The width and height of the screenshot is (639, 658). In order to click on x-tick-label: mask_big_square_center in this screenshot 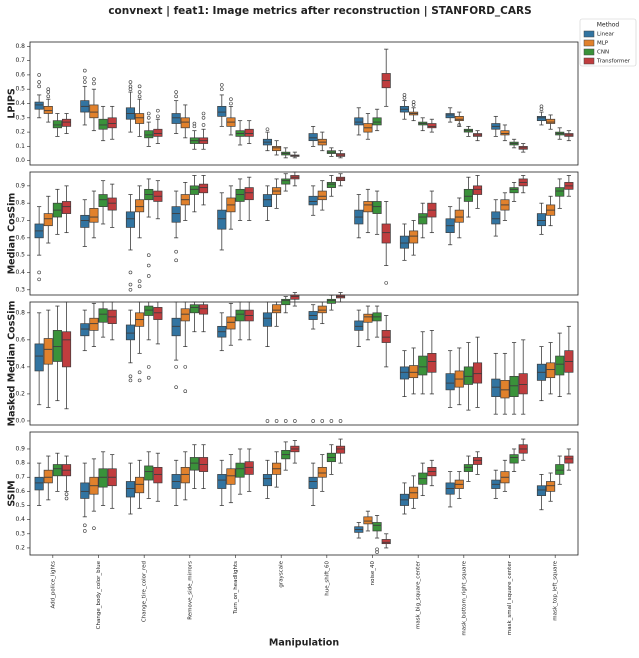, I will do `click(419, 594)`.